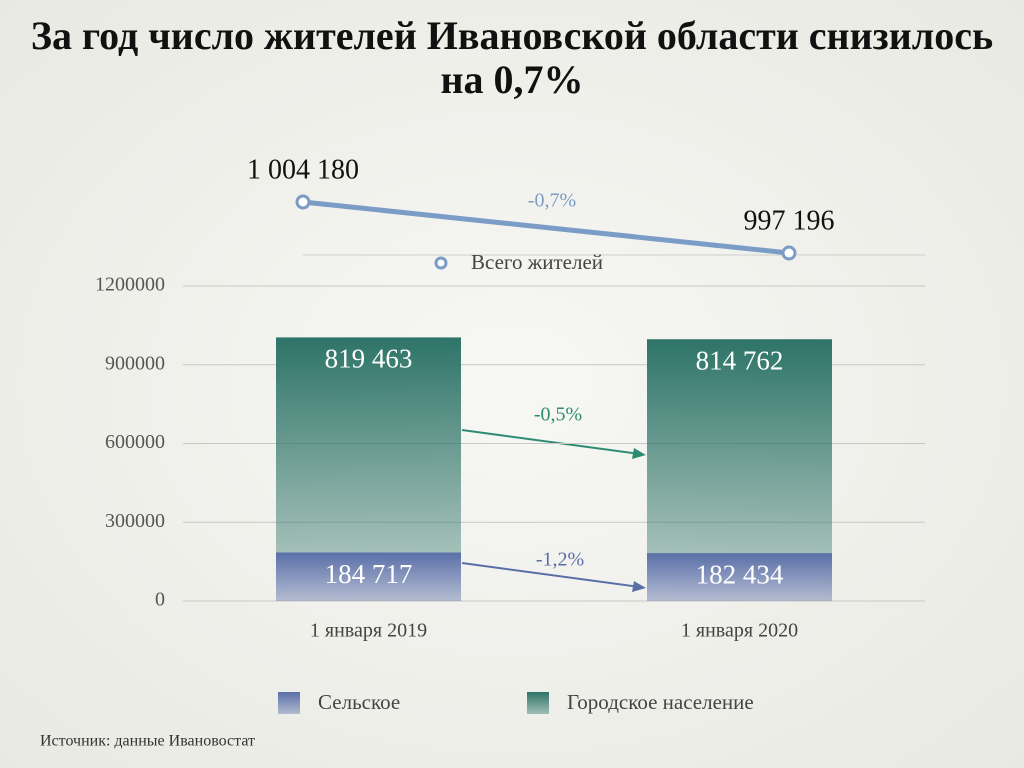 This screenshot has width=1024, height=768. What do you see at coordinates (560, 560) in the screenshot?
I see `annotation: -1,2%` at bounding box center [560, 560].